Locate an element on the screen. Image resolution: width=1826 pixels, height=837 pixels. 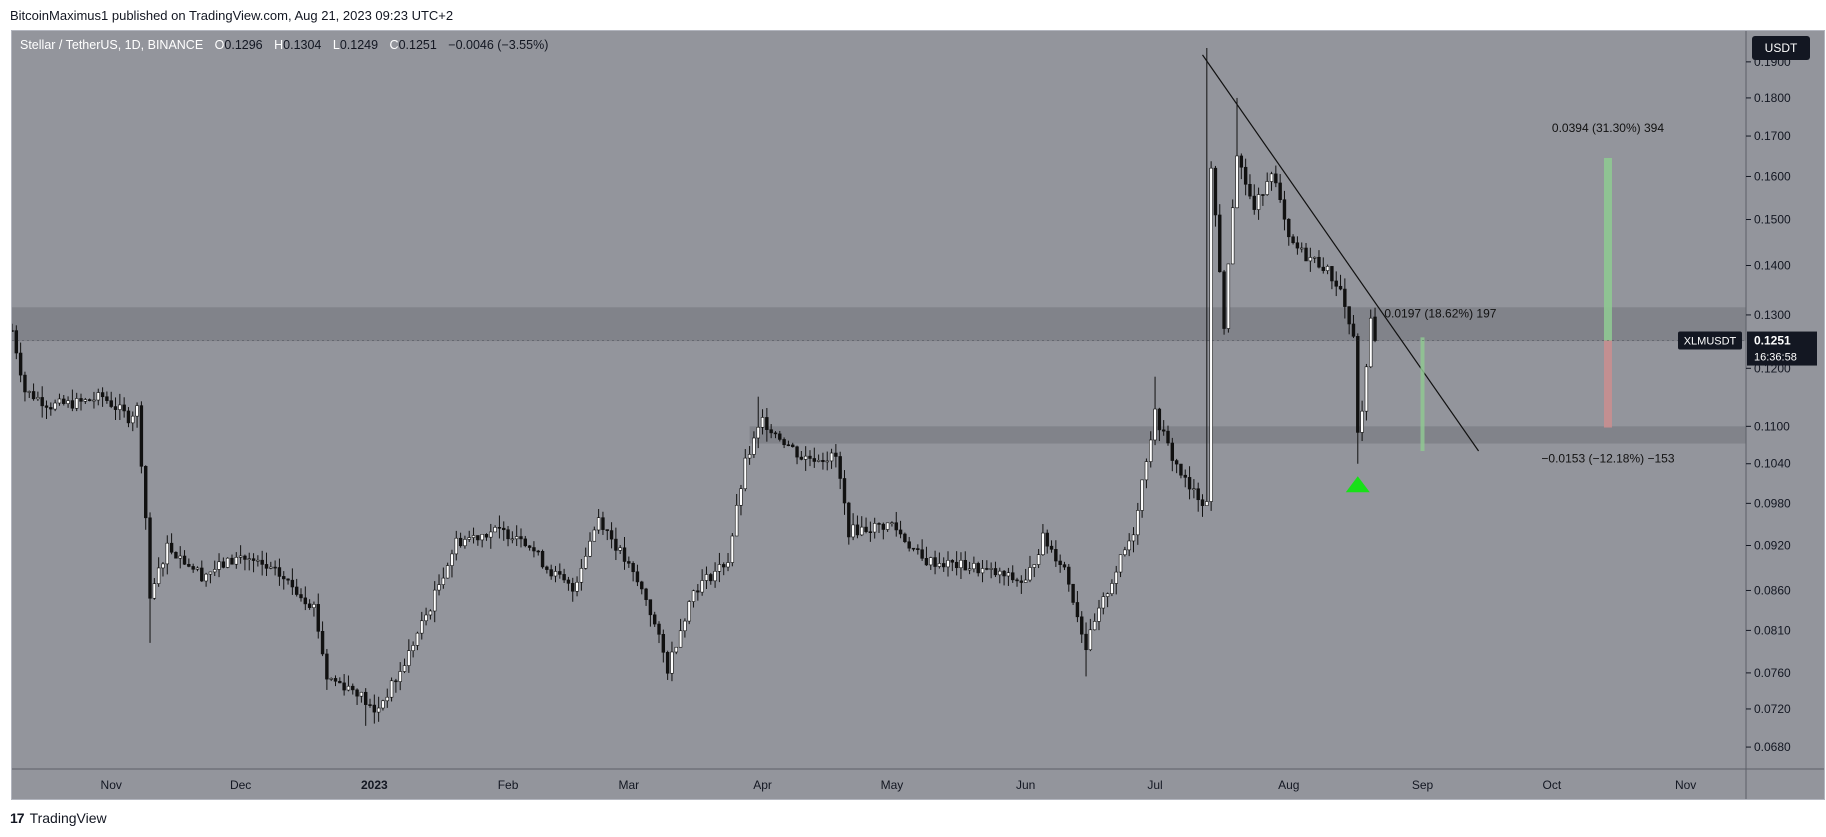
y-tick-label: 0.0760 is located at coordinates (1772, 673).